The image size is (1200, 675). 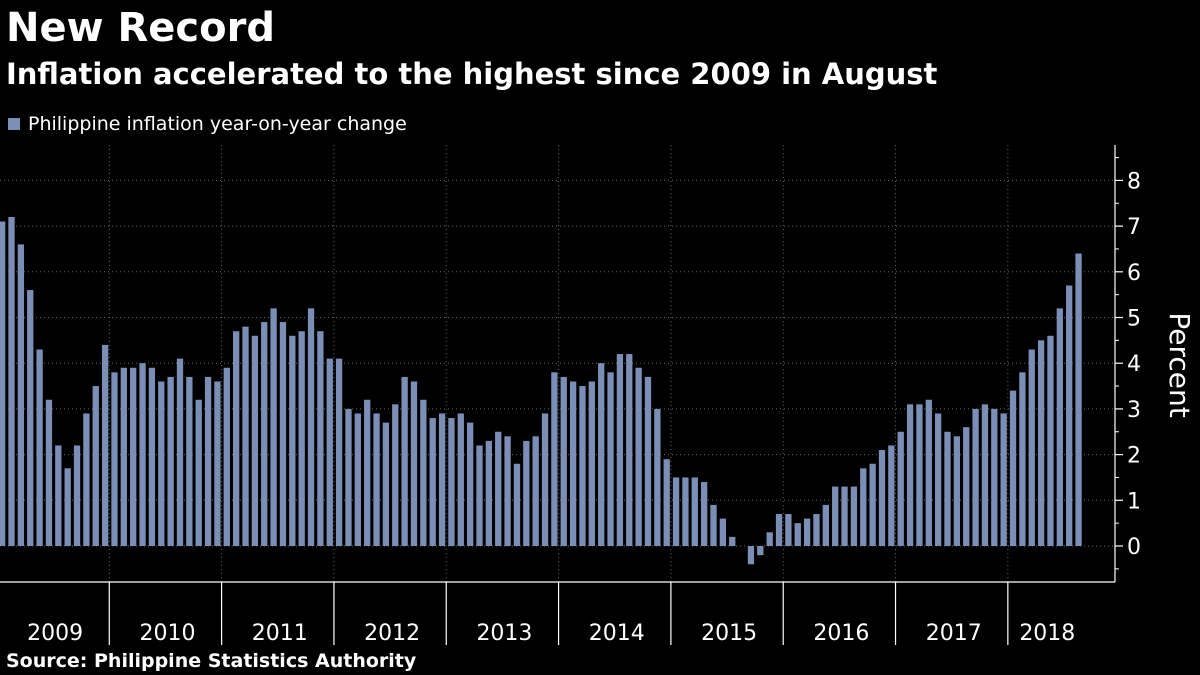 What do you see at coordinates (1134, 410) in the screenshot?
I see `y-tick-label: 3` at bounding box center [1134, 410].